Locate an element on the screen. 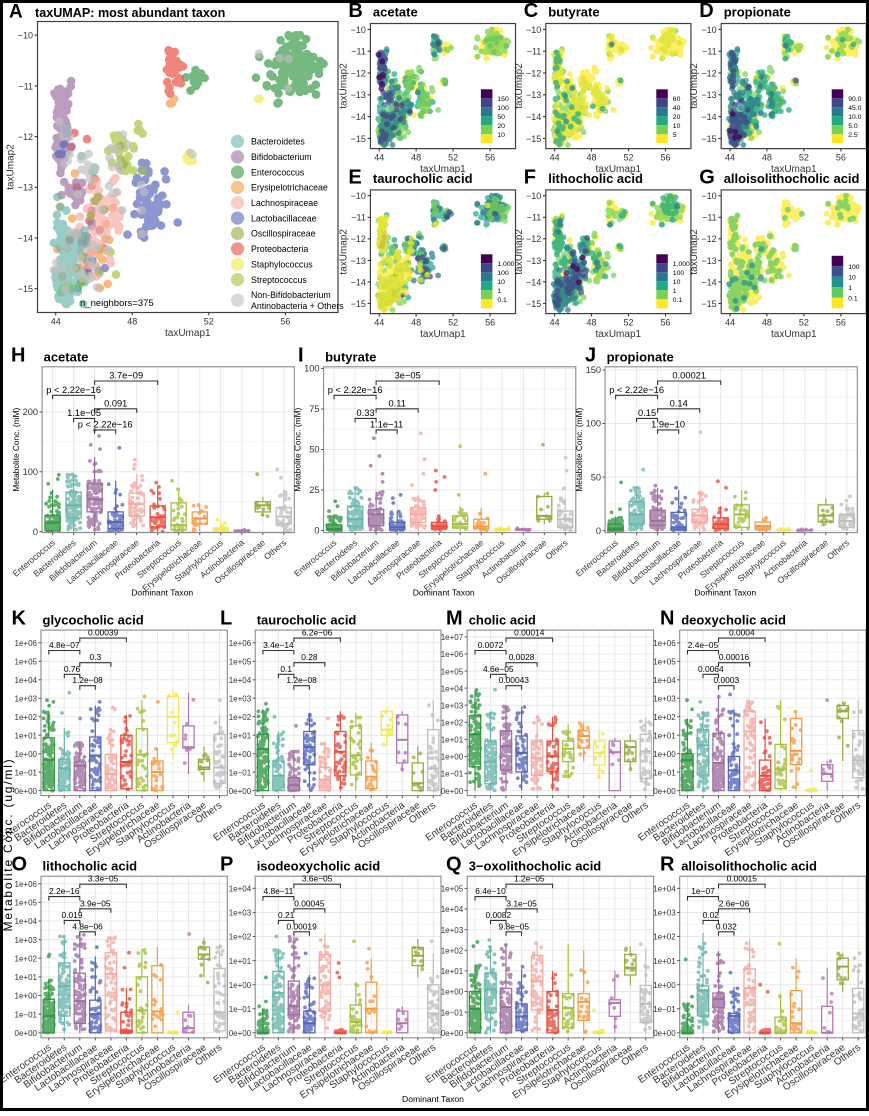 The width and height of the screenshot is (869, 1116). svg-text: L is located at coordinates (226, 619).